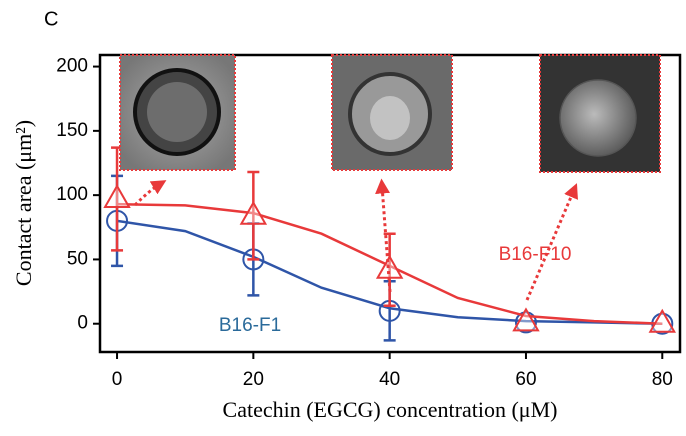 This screenshot has height=436, width=686. Describe the element at coordinates (72, 130) in the screenshot. I see `y-tick-label: 150` at that location.